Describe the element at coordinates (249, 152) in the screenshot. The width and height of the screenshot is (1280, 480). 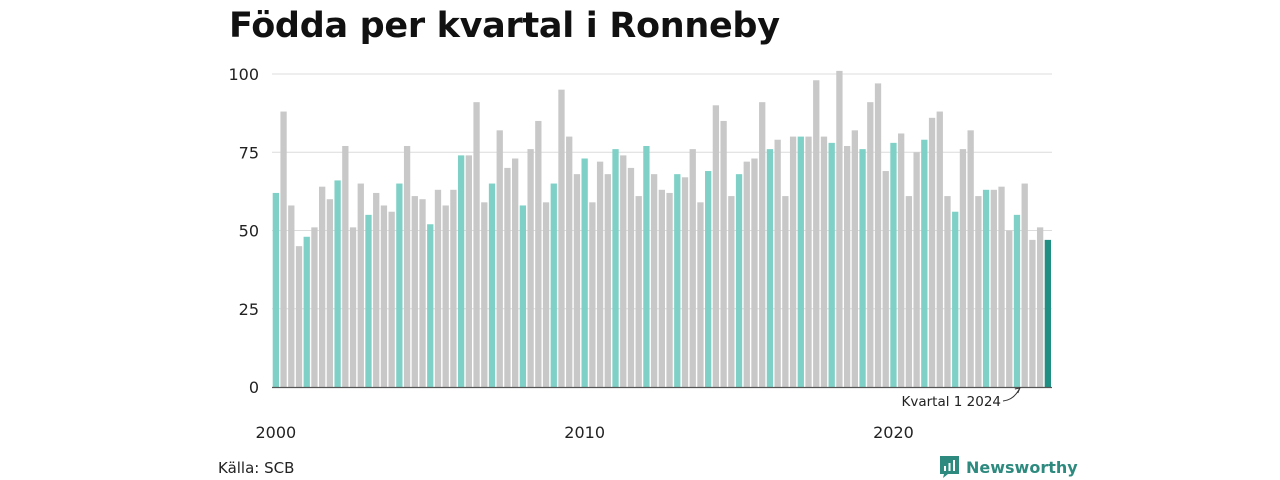
I see `y-tick-label: 75` at that location.